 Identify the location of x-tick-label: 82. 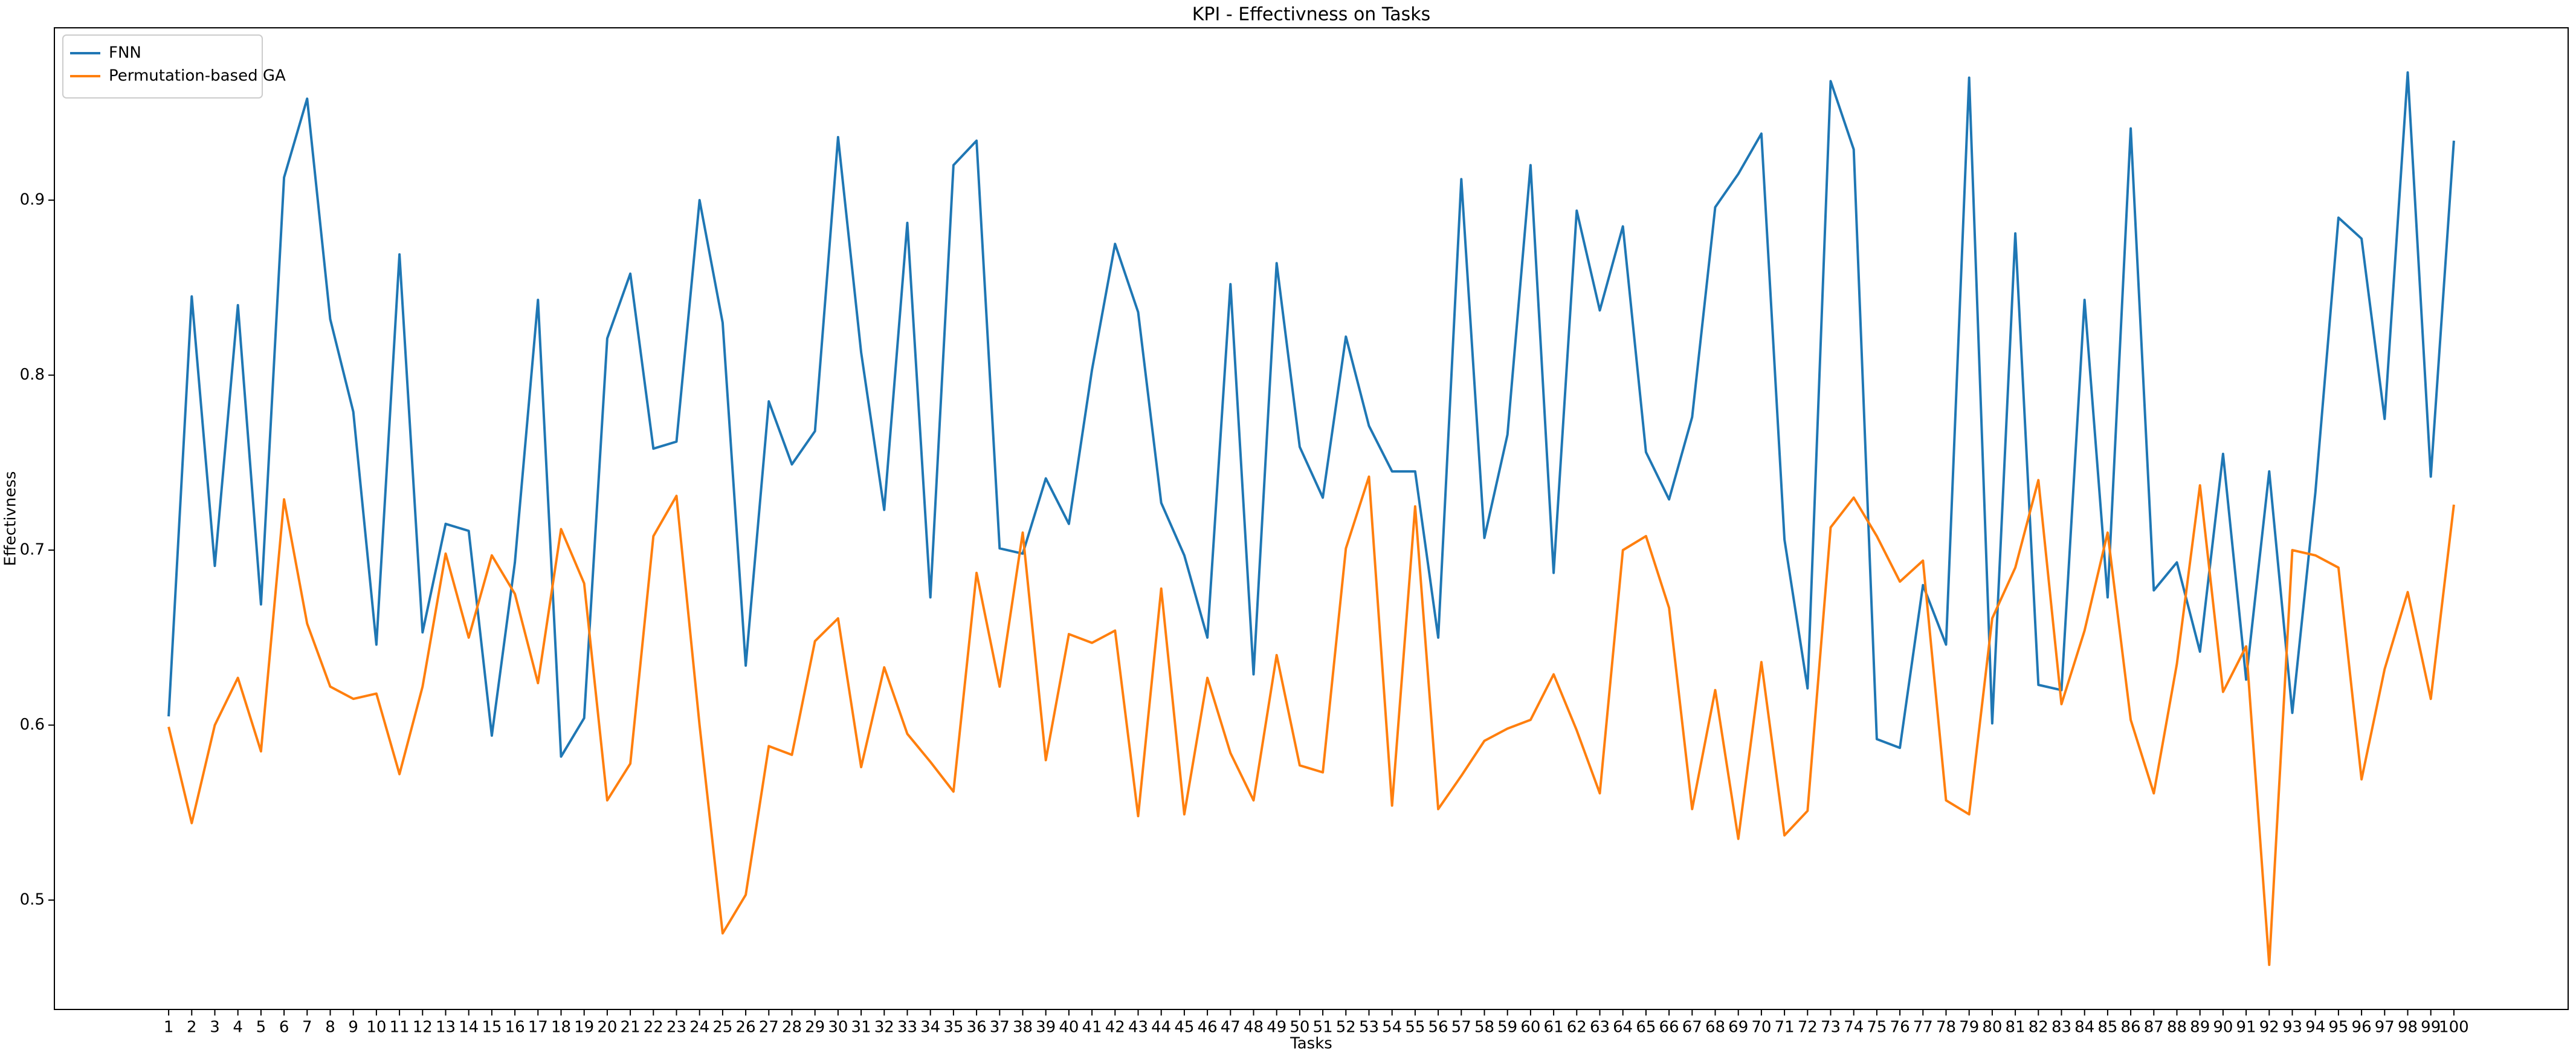
(2039, 1028).